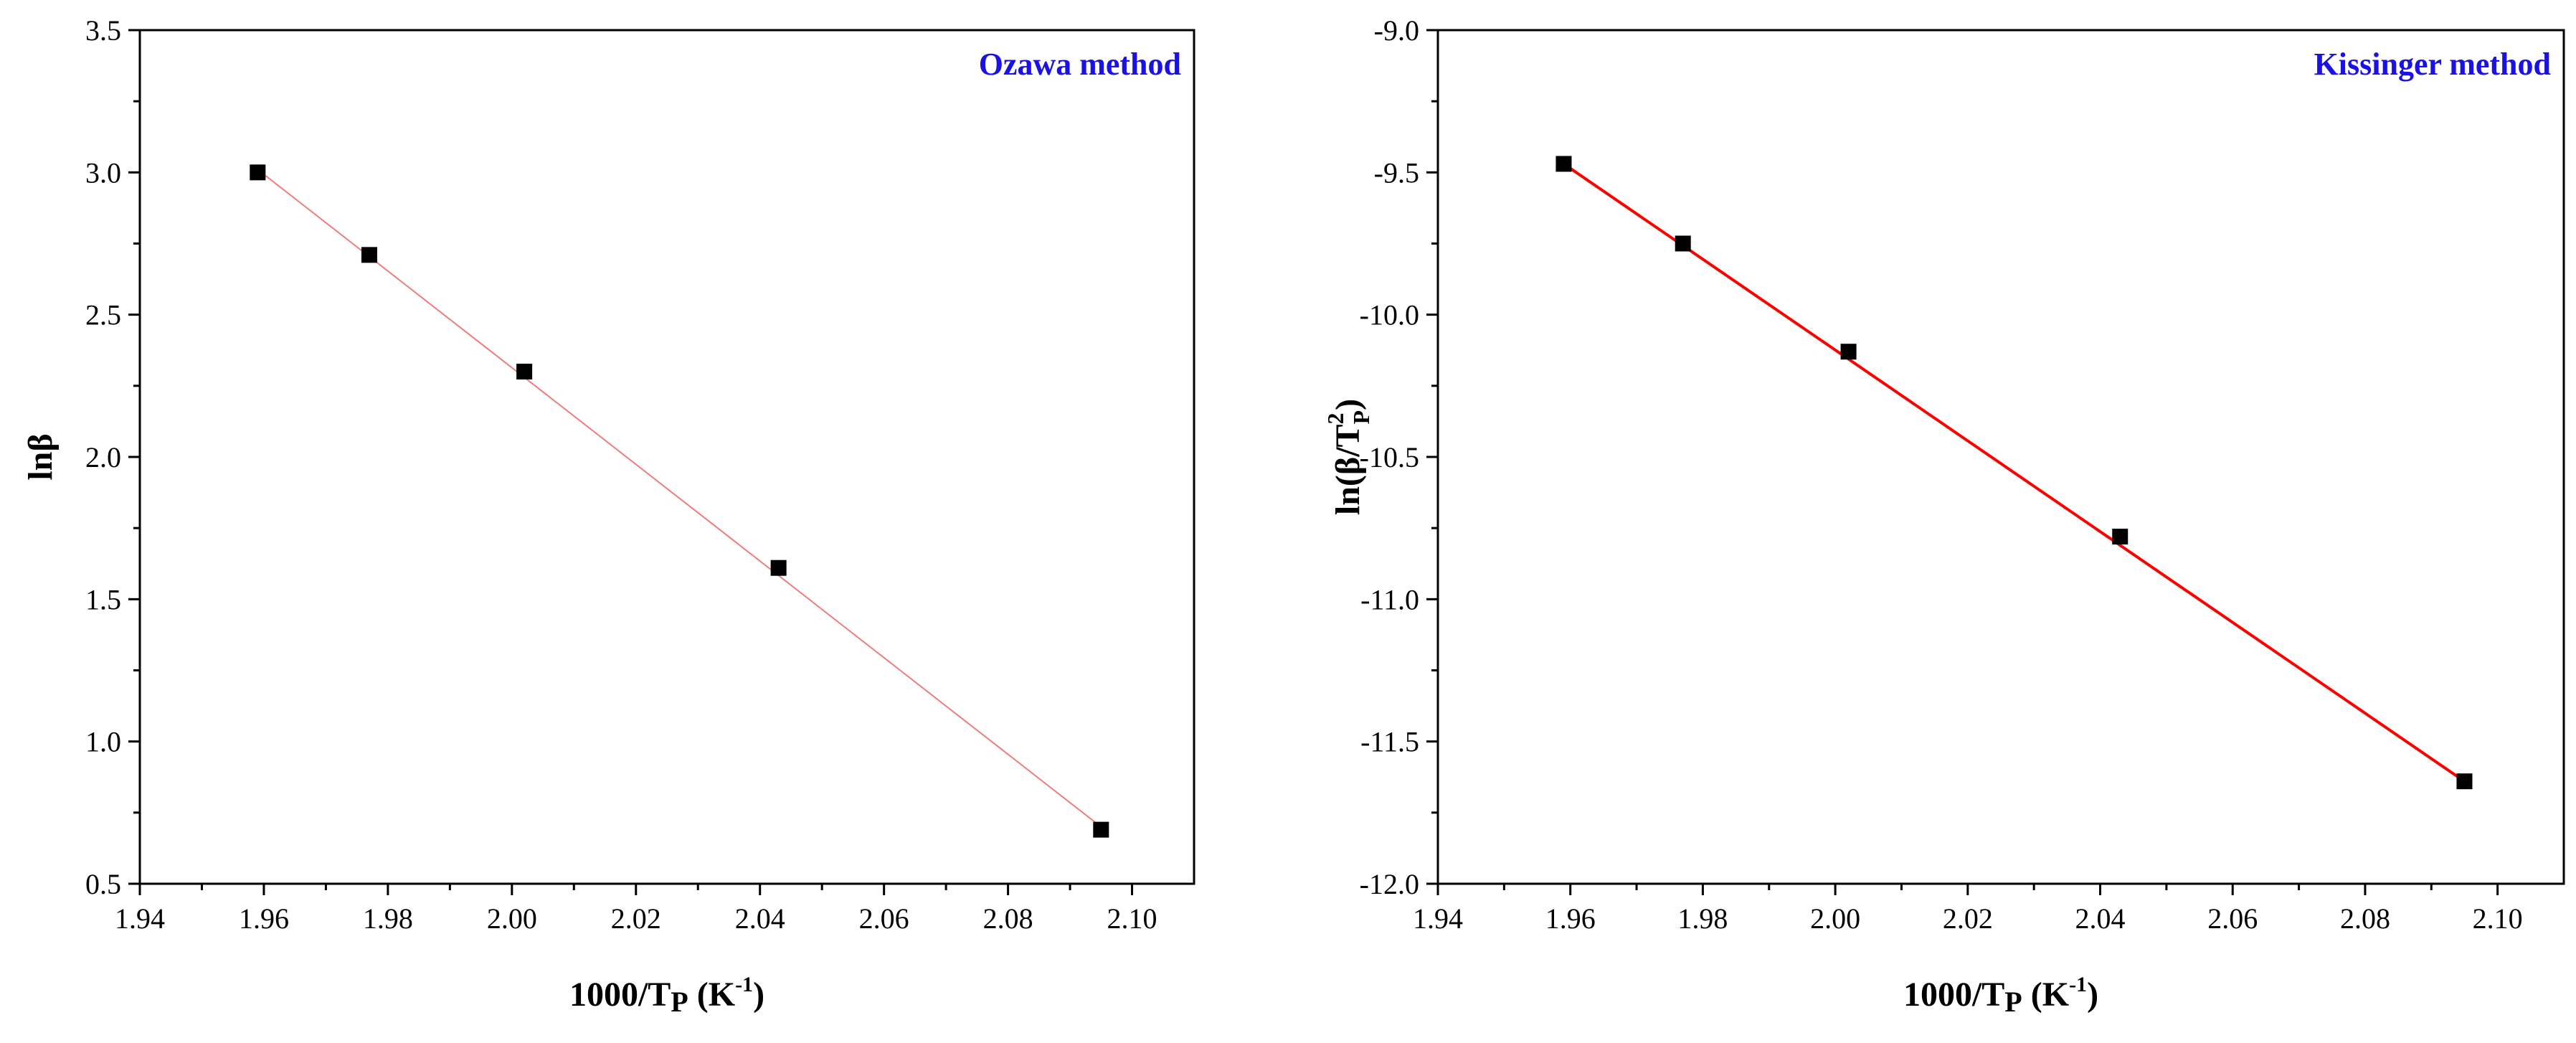 The width and height of the screenshot is (2576, 1043). I want to click on kissinger-x-axis-label-sub: P, so click(2013, 1002).